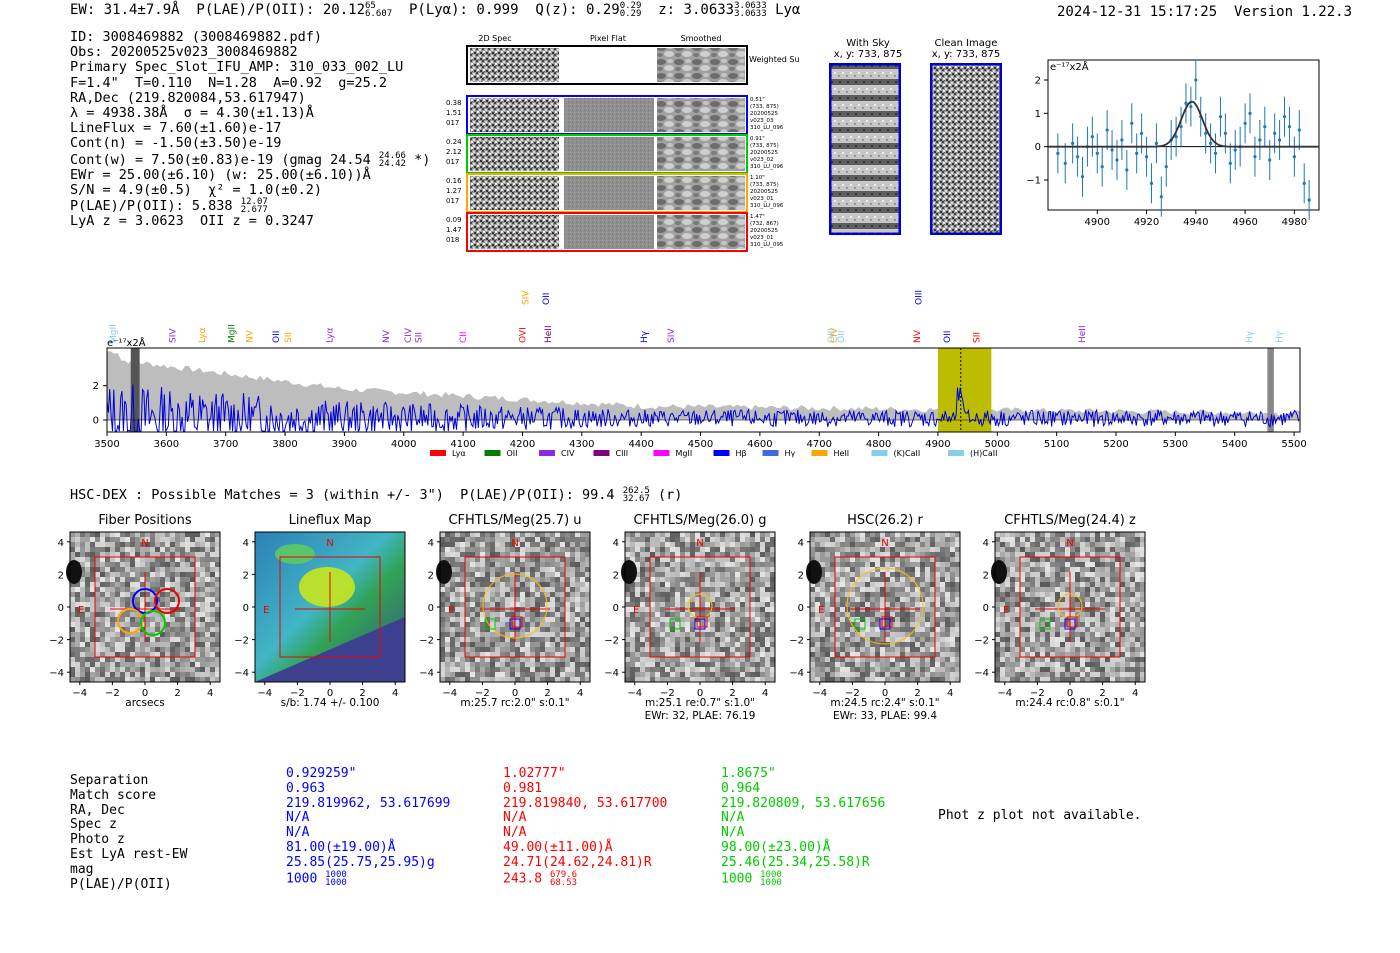 The height and width of the screenshot is (953, 1400). Describe the element at coordinates (220, 174) in the screenshot. I see `ewr-line: EWr = 25.00(±6.10) (w: 25.00(±6.10))Å` at that location.